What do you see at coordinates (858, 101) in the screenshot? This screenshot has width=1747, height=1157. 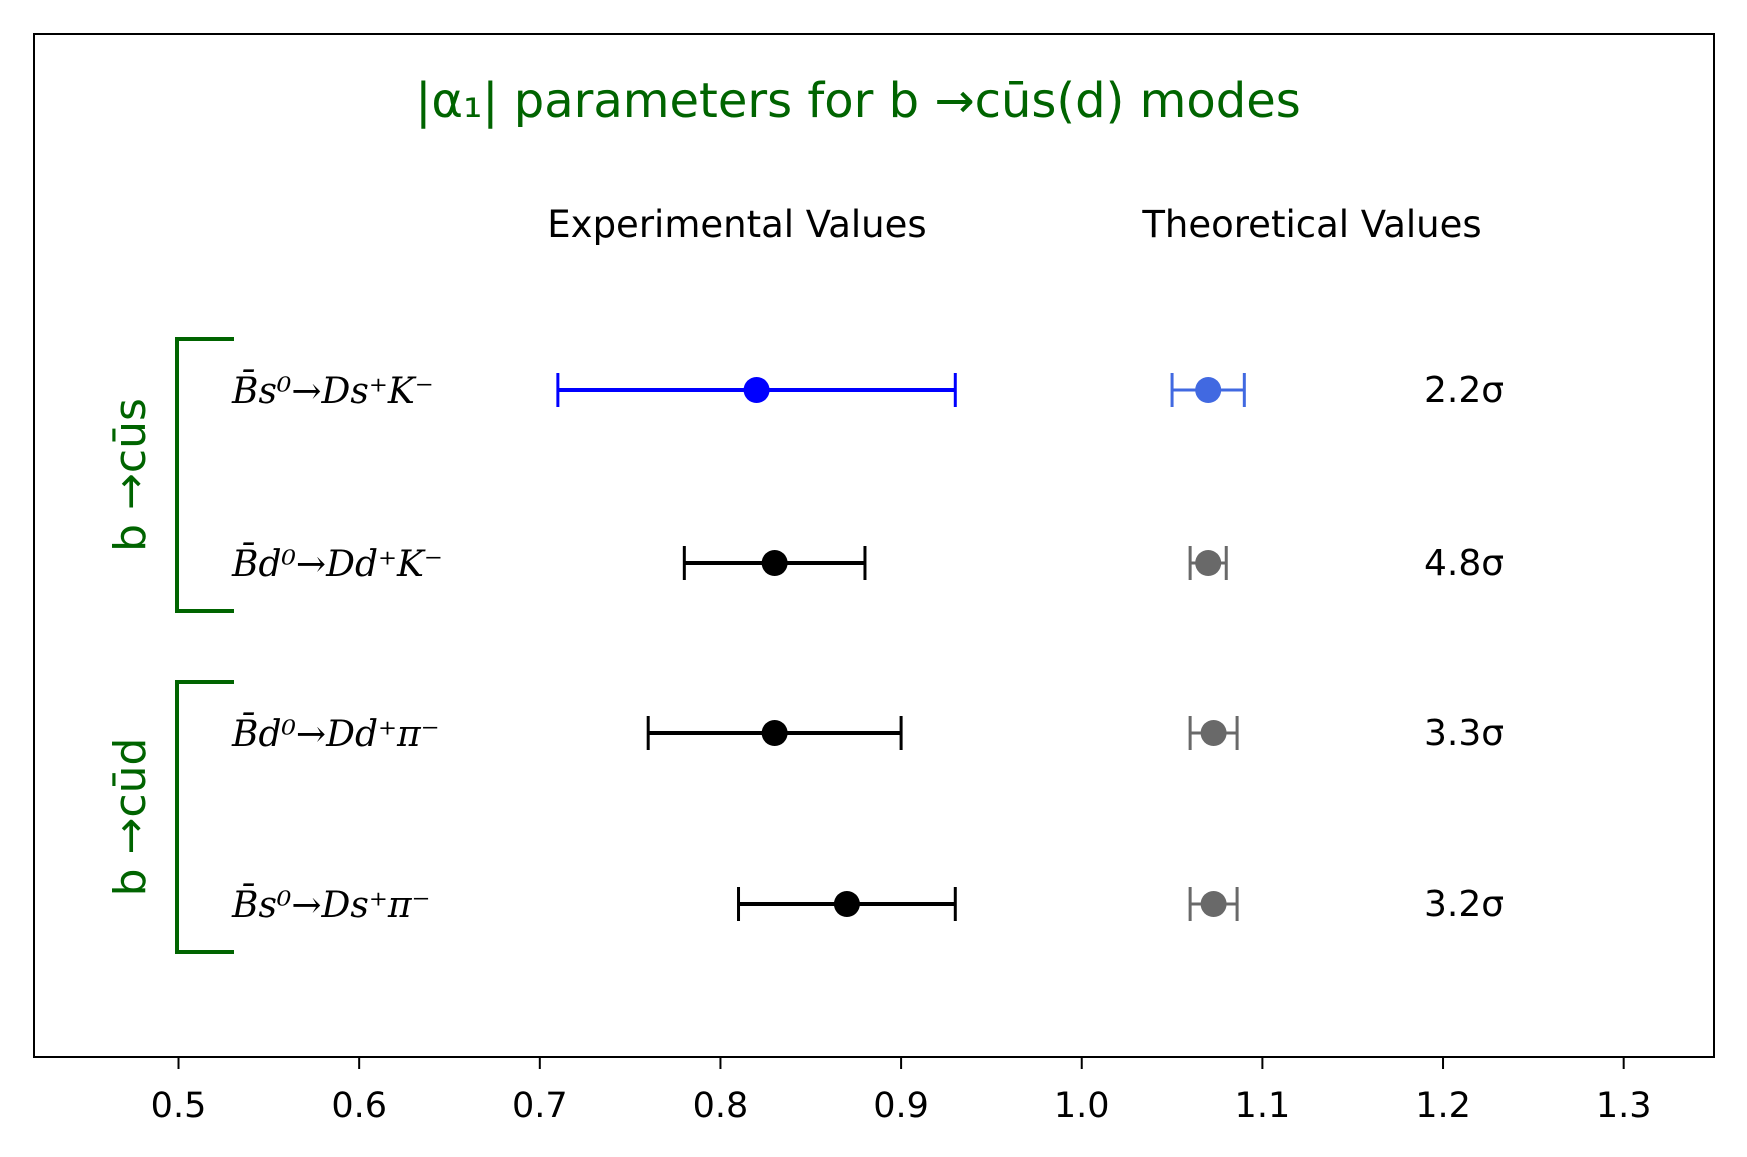 I see `chart-title: |α₁| parameters for b →cūs(d) modes` at bounding box center [858, 101].